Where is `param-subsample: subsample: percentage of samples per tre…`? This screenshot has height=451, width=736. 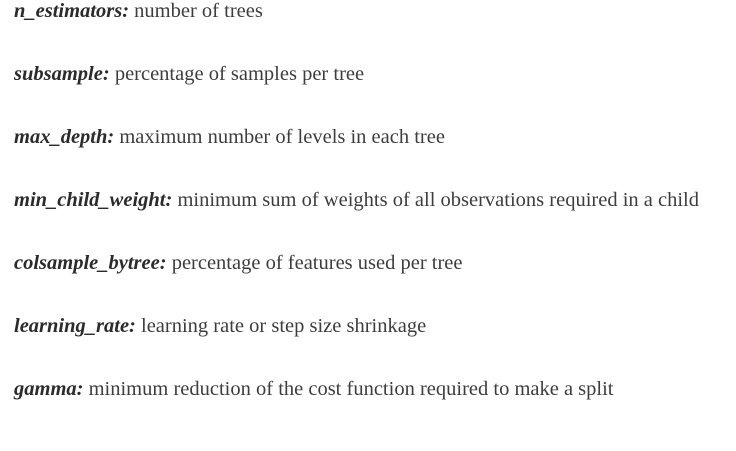 param-subsample: subsample: percentage of samples per tre… is located at coordinates (372, 74).